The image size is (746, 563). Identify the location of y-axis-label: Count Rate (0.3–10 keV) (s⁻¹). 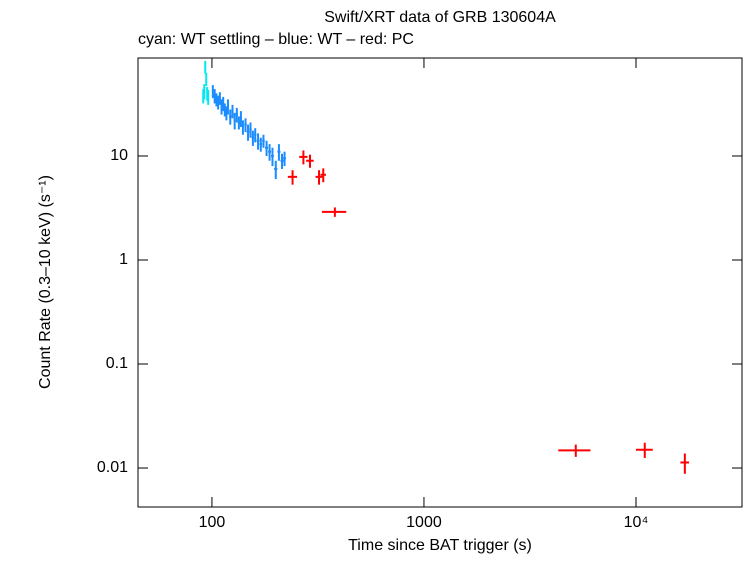
(45, 282).